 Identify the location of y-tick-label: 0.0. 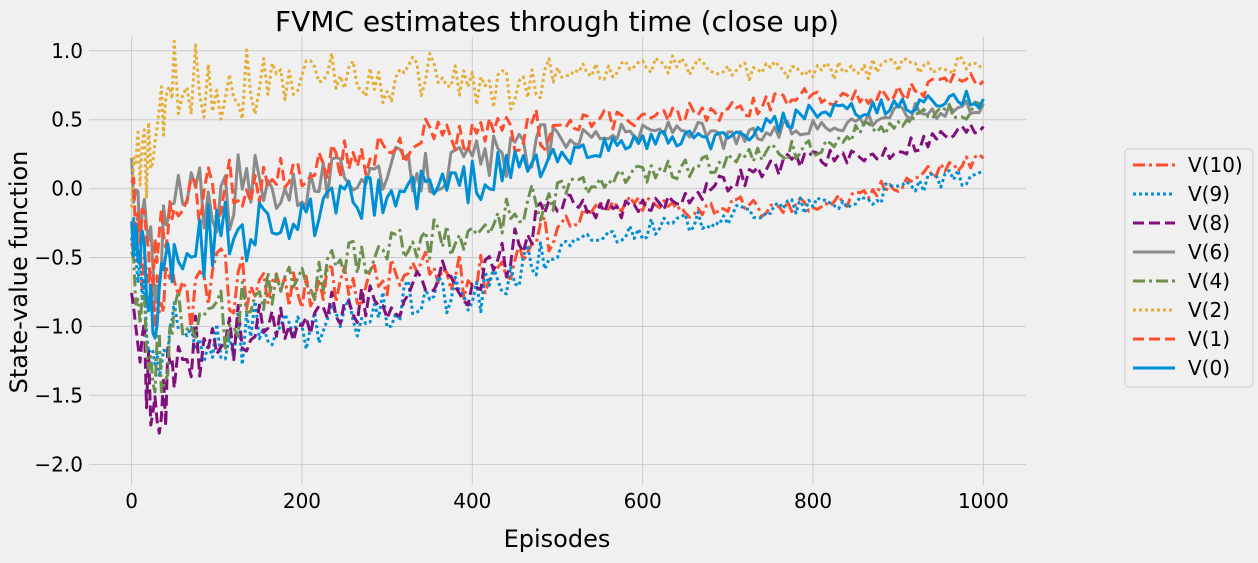
(67, 189).